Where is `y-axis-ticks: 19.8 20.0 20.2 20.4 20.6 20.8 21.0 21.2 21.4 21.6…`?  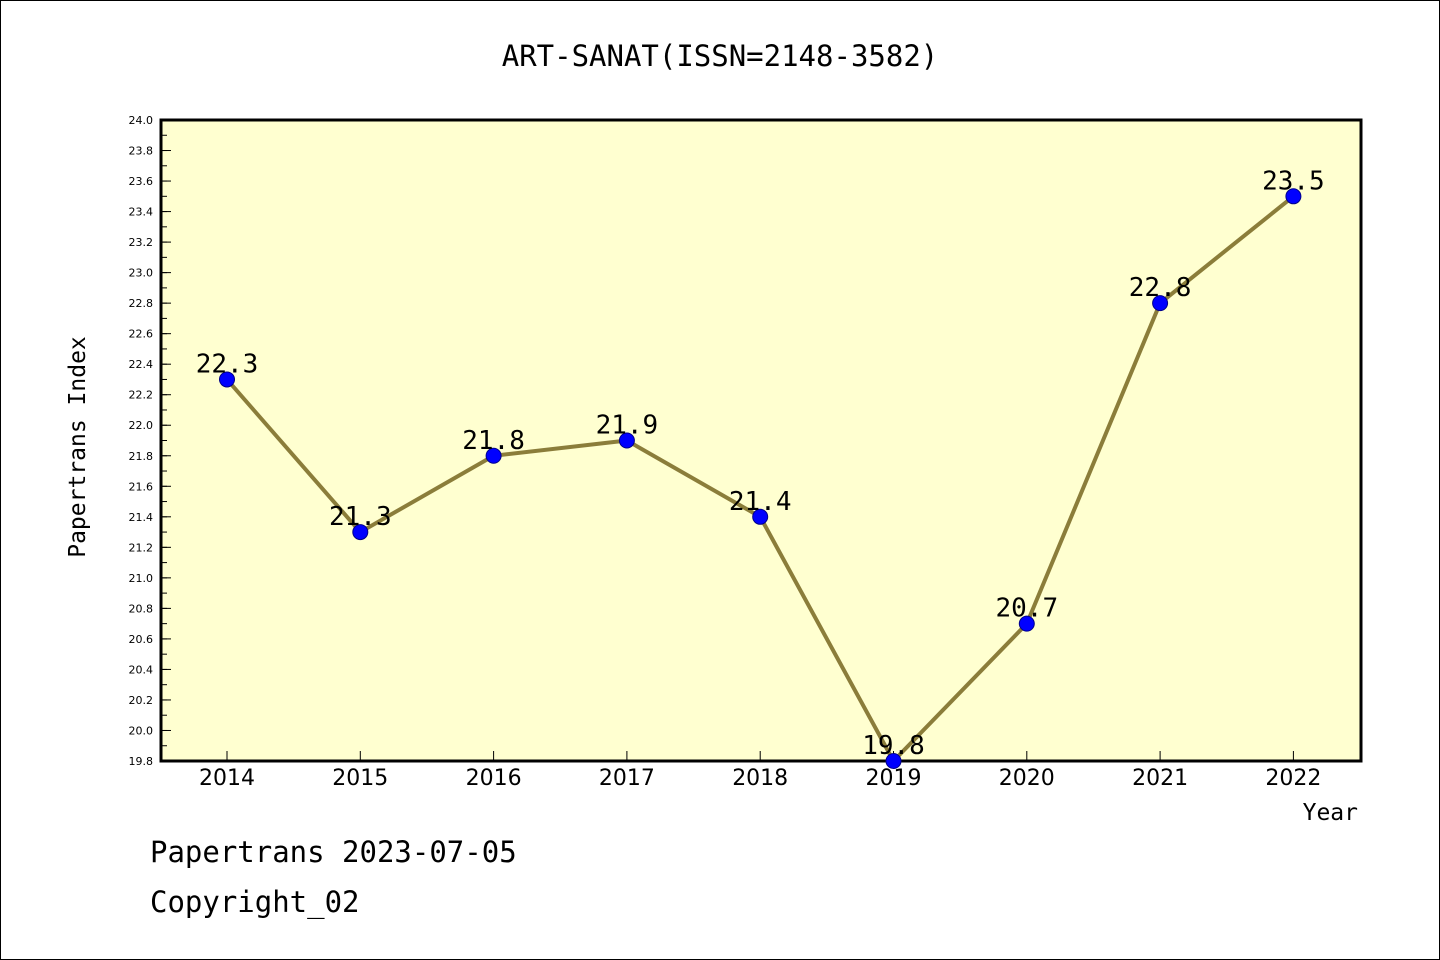 y-axis-ticks: 19.8 20.0 20.2 20.4 20.6 20.8 21.0 21.2 21.4 21.6… is located at coordinates (150, 441).